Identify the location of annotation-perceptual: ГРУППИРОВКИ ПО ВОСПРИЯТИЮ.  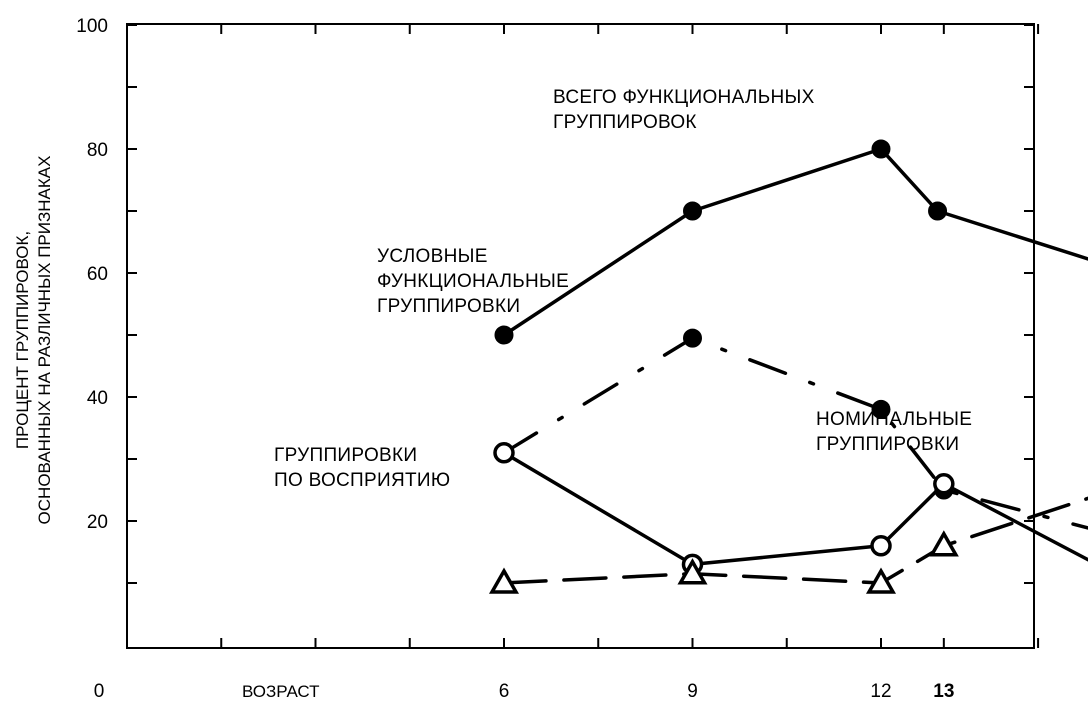
(362, 468).